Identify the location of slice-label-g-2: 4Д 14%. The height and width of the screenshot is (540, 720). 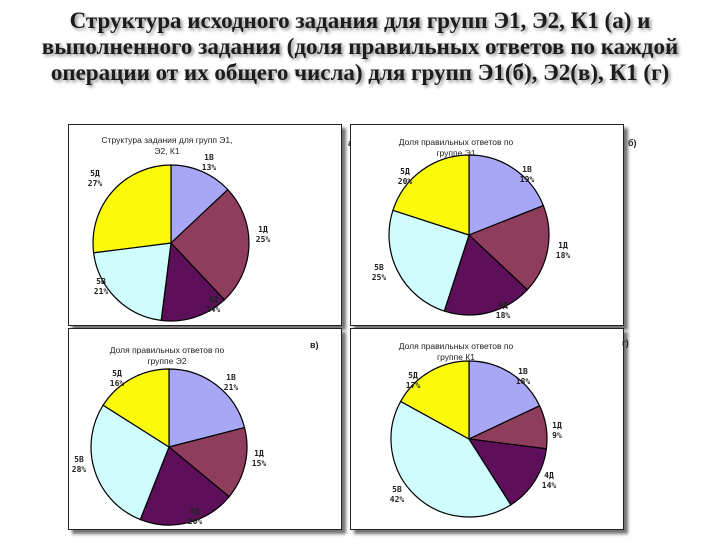
(549, 481).